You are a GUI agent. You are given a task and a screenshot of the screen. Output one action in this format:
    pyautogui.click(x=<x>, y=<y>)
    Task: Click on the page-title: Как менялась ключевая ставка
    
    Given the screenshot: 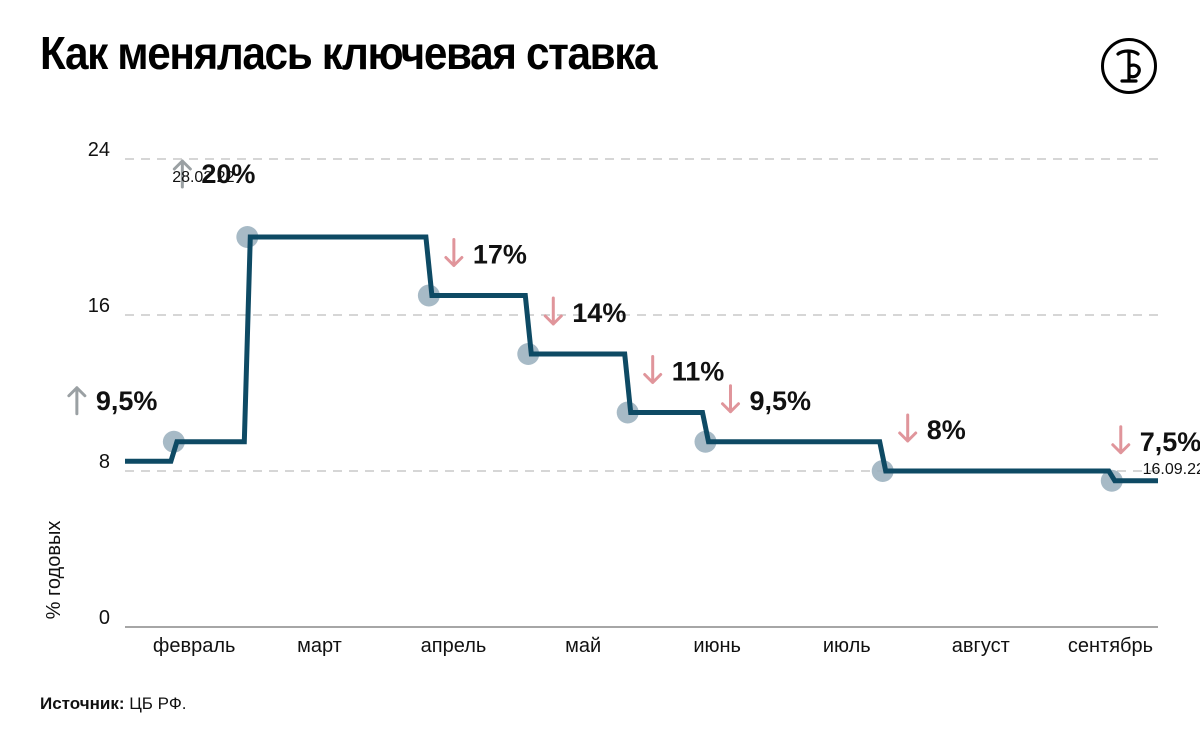 What is the action you would take?
    pyautogui.click(x=349, y=53)
    